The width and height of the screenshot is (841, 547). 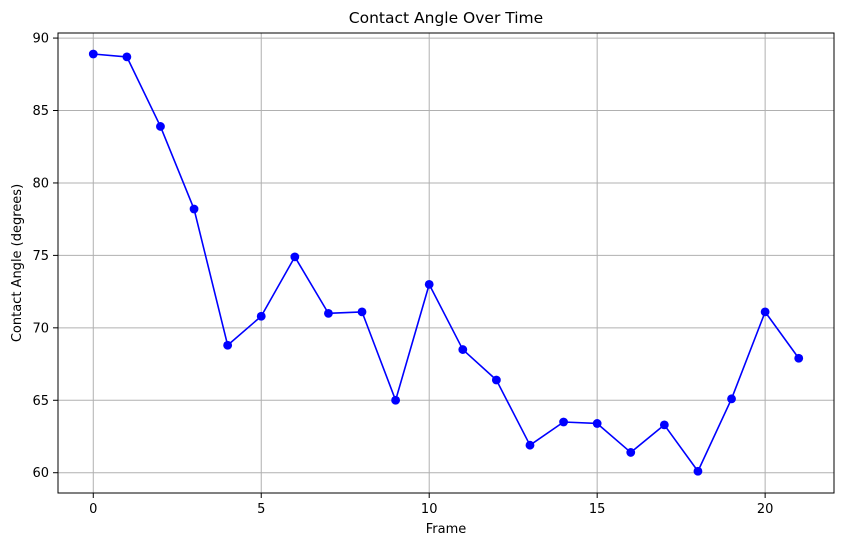 I want to click on y-tick-label: 80, so click(x=40, y=183).